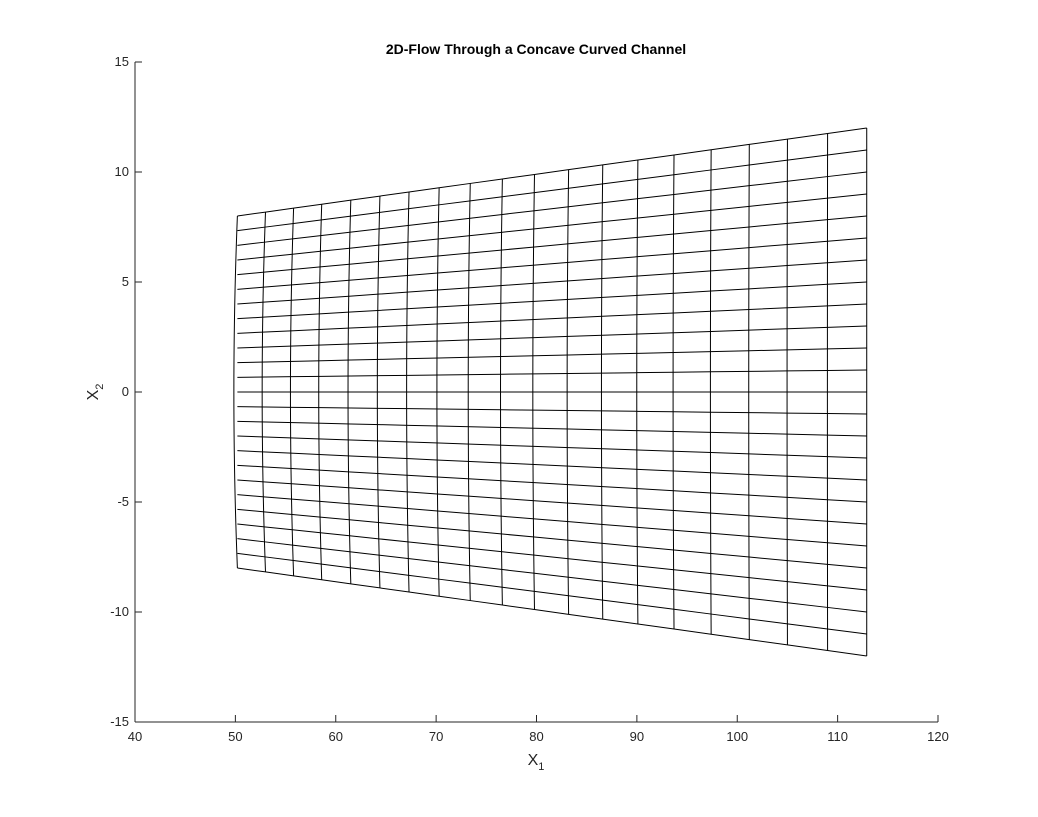  What do you see at coordinates (536, 736) in the screenshot?
I see `x-tick-label: 80` at bounding box center [536, 736].